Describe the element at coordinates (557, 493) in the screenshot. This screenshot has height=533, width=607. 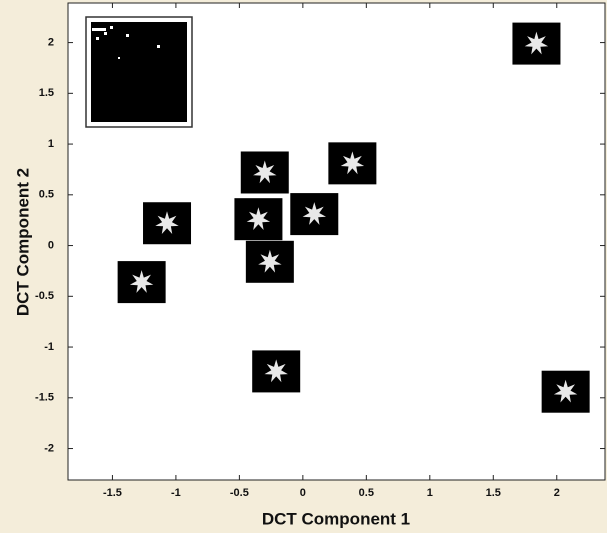
I see `x-tick-label: 2` at that location.